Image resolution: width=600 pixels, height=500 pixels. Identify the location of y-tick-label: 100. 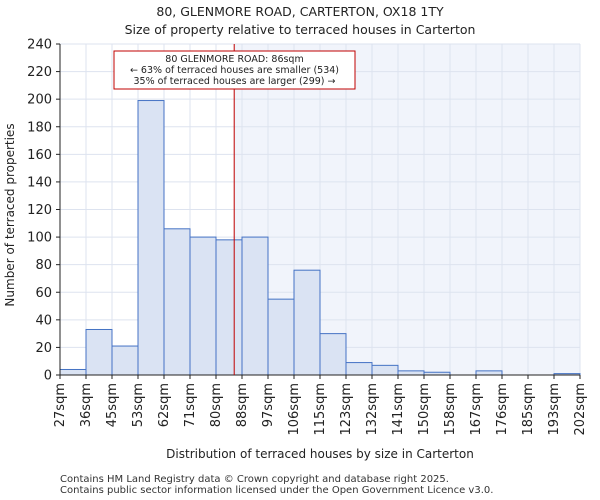
(39, 238).